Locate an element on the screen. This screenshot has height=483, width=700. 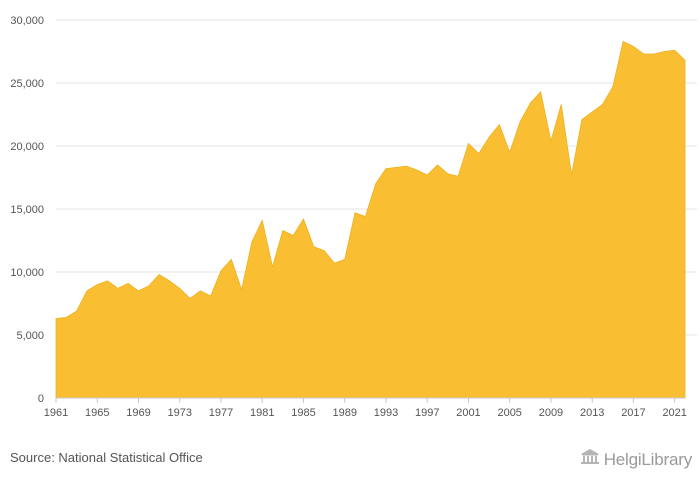
x-tick-label: 2017 is located at coordinates (633, 413).